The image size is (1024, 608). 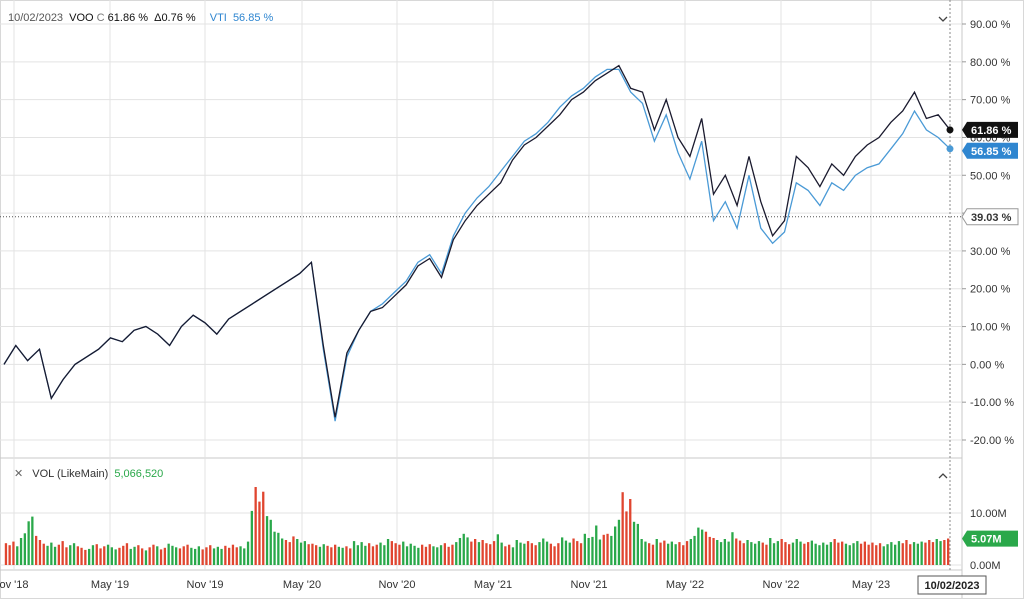 I want to click on close-icon: ✕, so click(x=19, y=474).